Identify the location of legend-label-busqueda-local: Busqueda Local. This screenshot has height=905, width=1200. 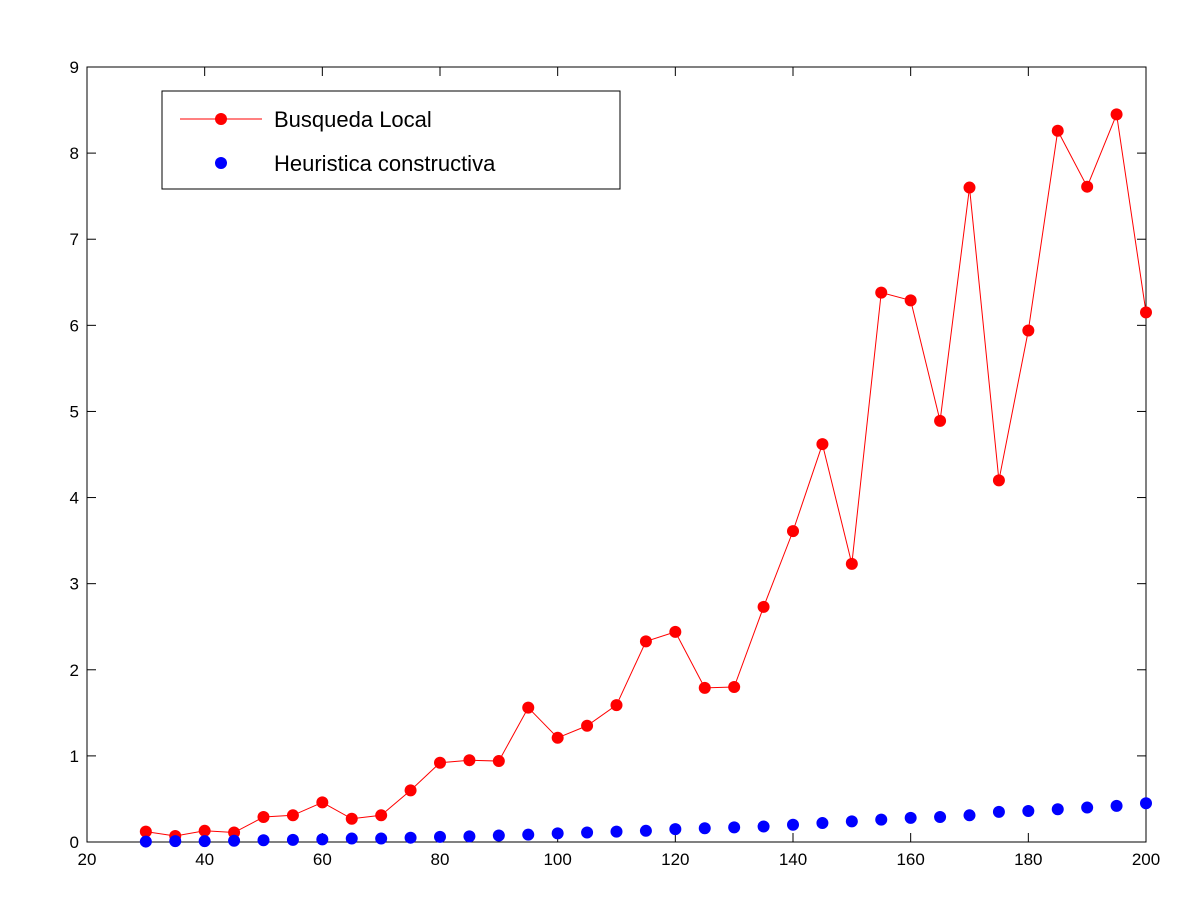
(353, 119).